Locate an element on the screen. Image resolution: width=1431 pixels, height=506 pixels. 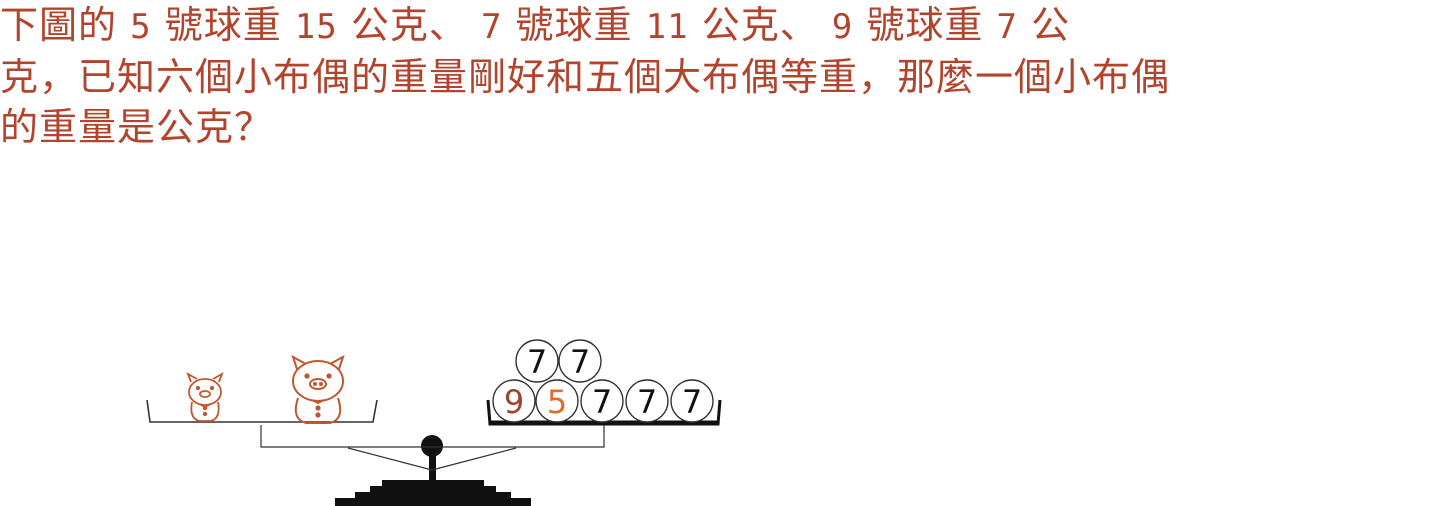
ball-5: 5 is located at coordinates (557, 401).